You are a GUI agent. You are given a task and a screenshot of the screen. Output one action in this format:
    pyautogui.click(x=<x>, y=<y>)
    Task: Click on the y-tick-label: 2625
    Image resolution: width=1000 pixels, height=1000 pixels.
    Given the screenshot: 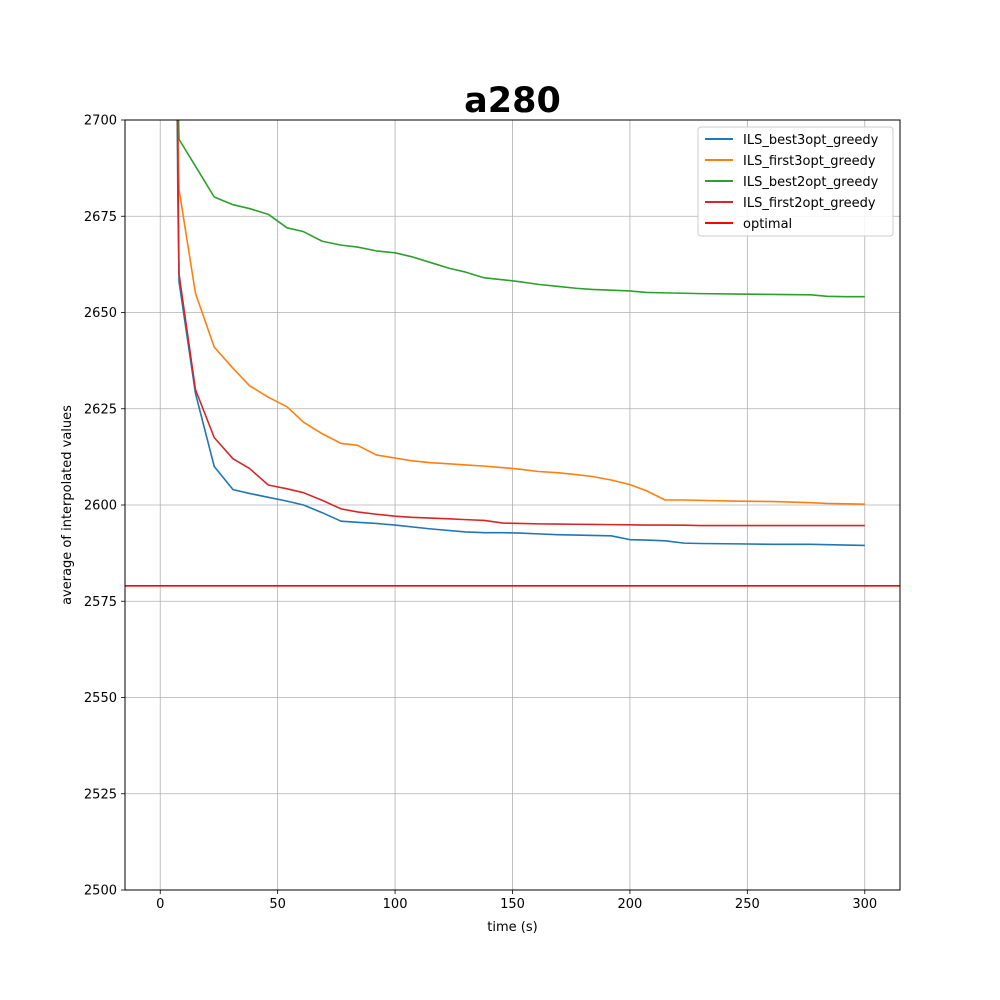 What is the action you would take?
    pyautogui.click(x=100, y=409)
    